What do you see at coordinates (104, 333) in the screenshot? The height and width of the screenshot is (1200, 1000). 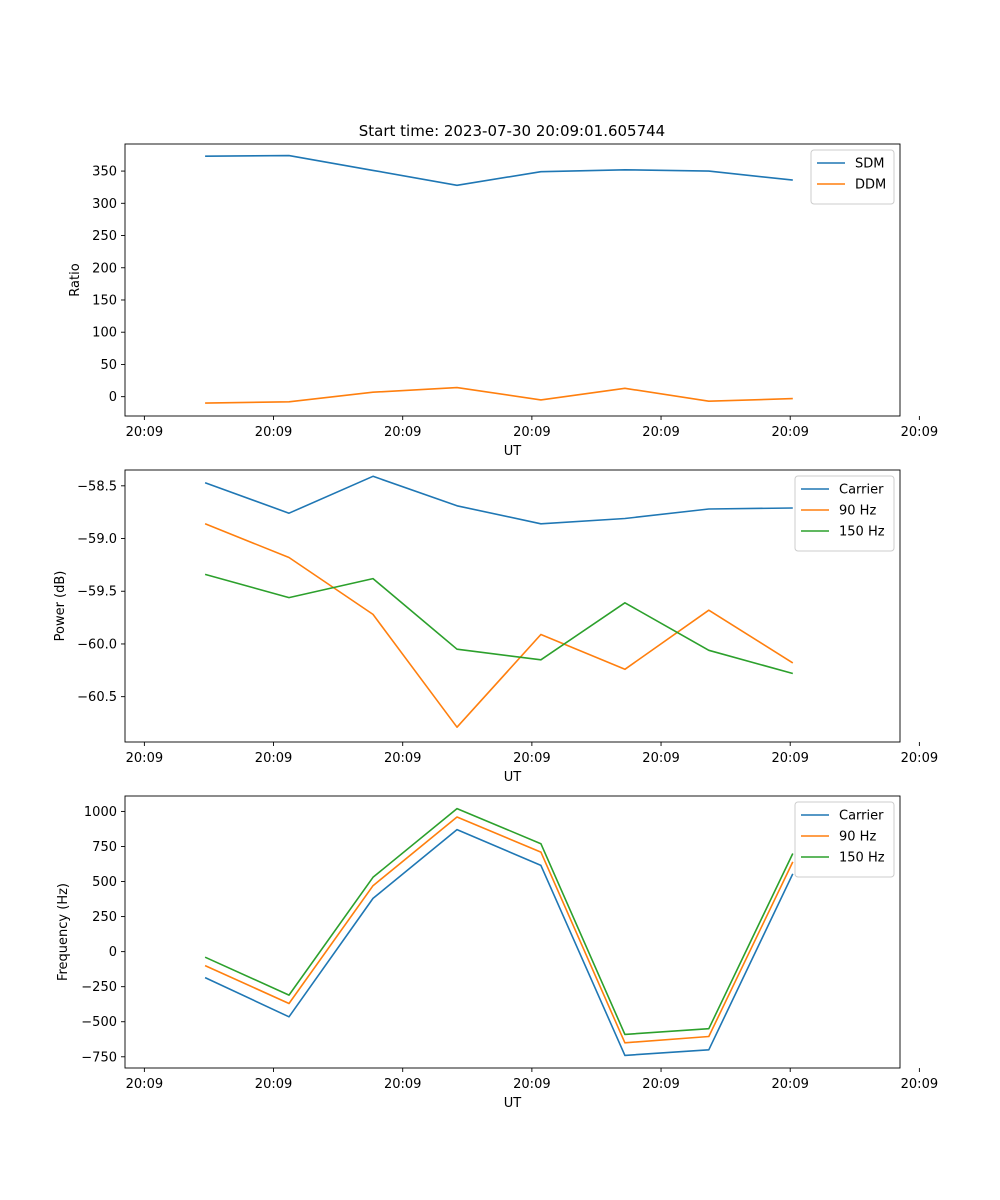 I see `y-tick-label: 100` at bounding box center [104, 333].